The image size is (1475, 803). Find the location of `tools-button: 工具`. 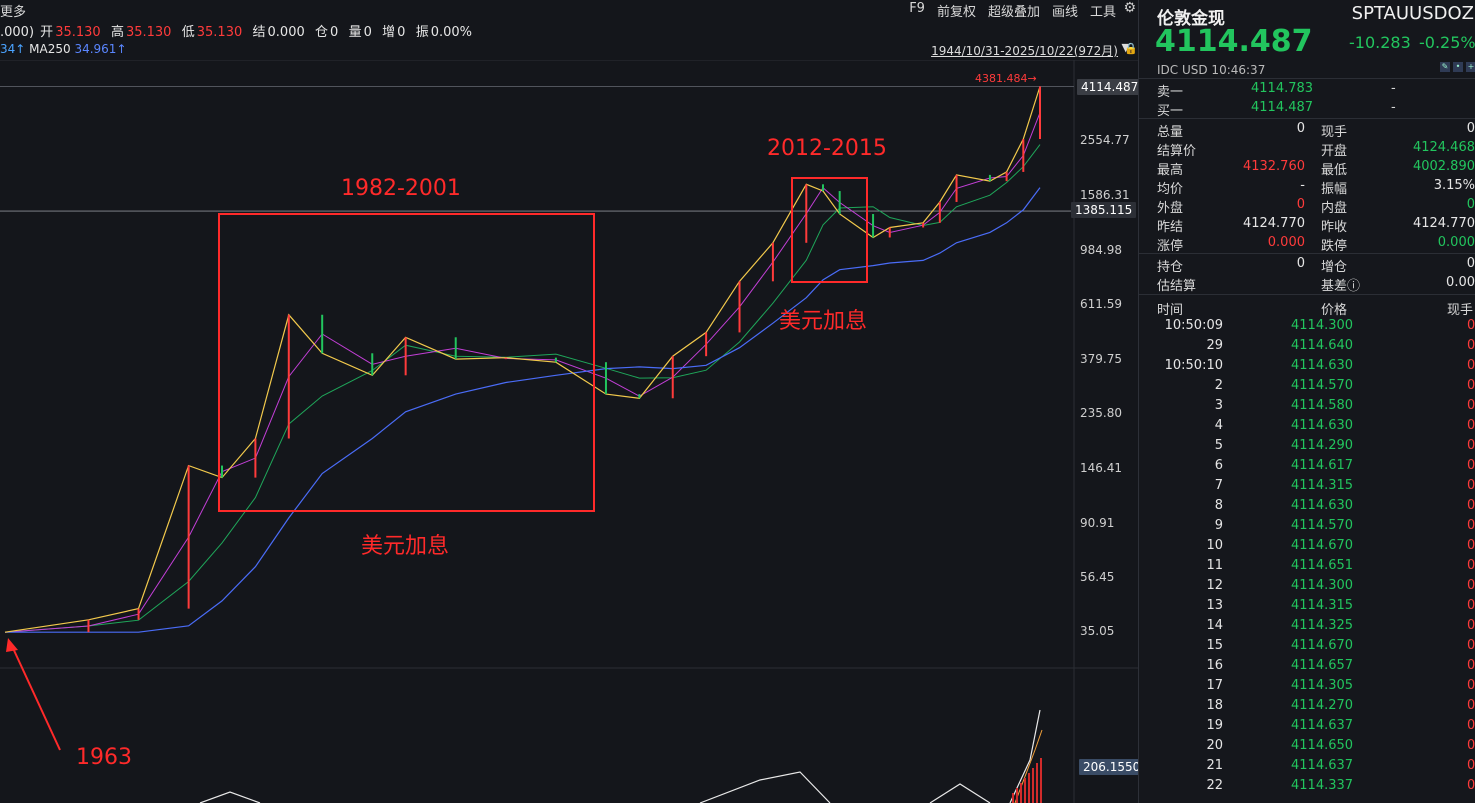

tools-button: 工具 is located at coordinates (1102, 12).